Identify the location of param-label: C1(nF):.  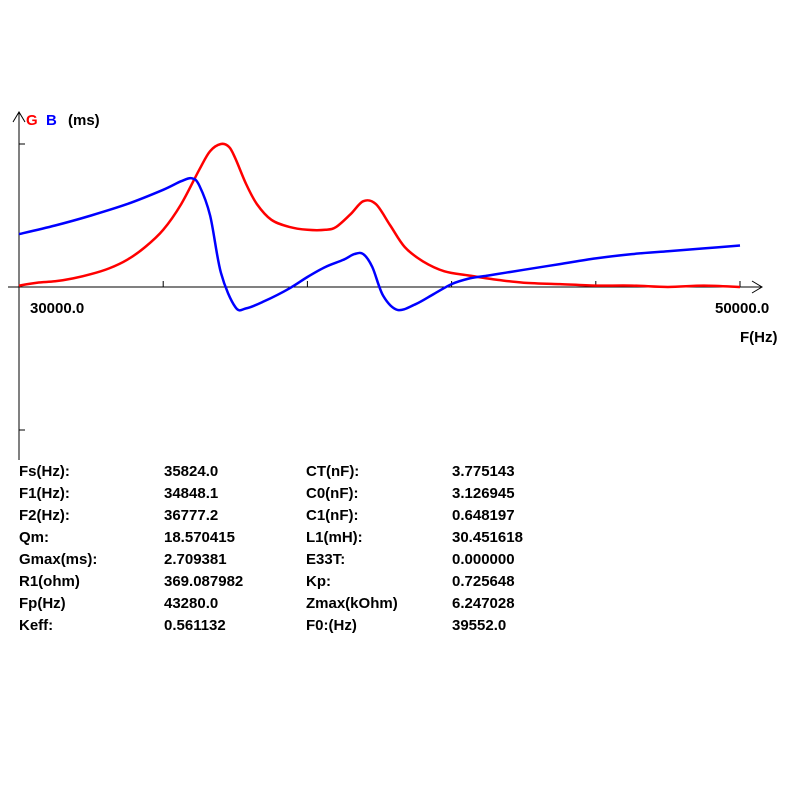
(332, 515).